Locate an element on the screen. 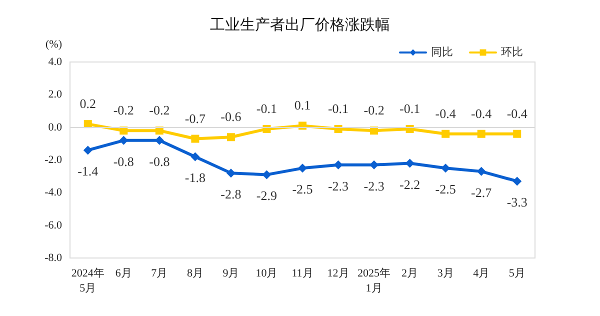  x-tick-label: 4月 is located at coordinates (481, 274).